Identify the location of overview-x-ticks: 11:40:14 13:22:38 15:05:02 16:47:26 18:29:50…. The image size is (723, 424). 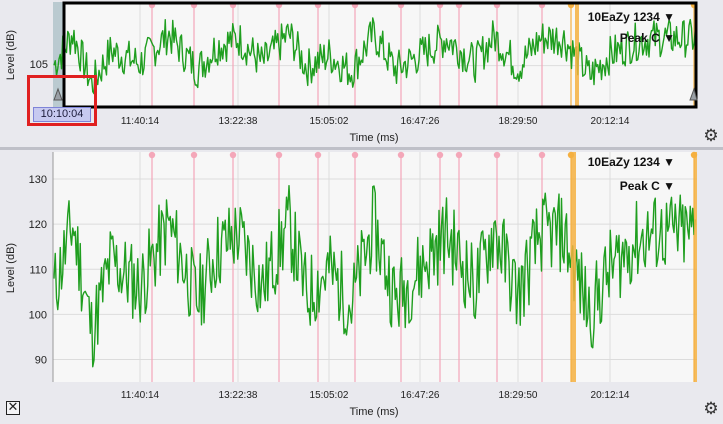
(375, 121).